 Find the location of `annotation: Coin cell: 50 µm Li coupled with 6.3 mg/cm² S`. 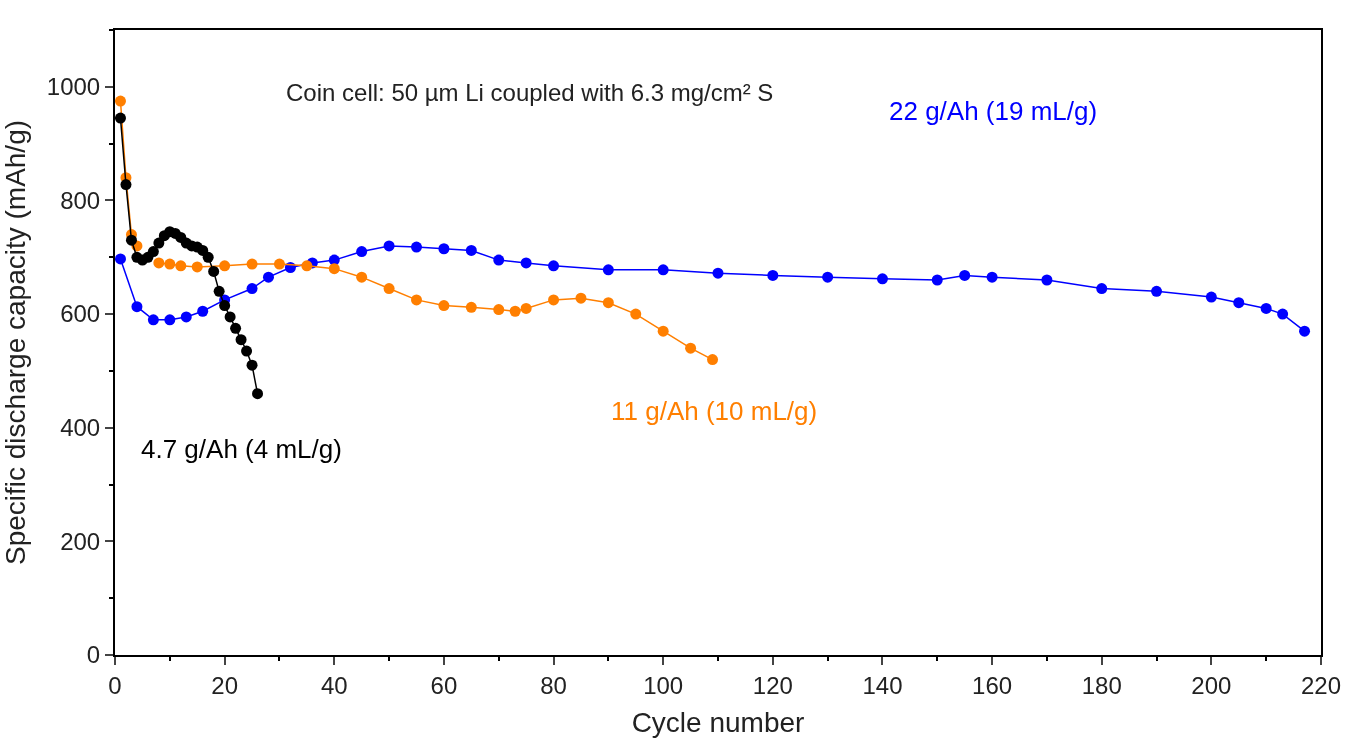

annotation: Coin cell: 50 µm Li coupled with 6.3 mg/cm² S is located at coordinates (530, 92).